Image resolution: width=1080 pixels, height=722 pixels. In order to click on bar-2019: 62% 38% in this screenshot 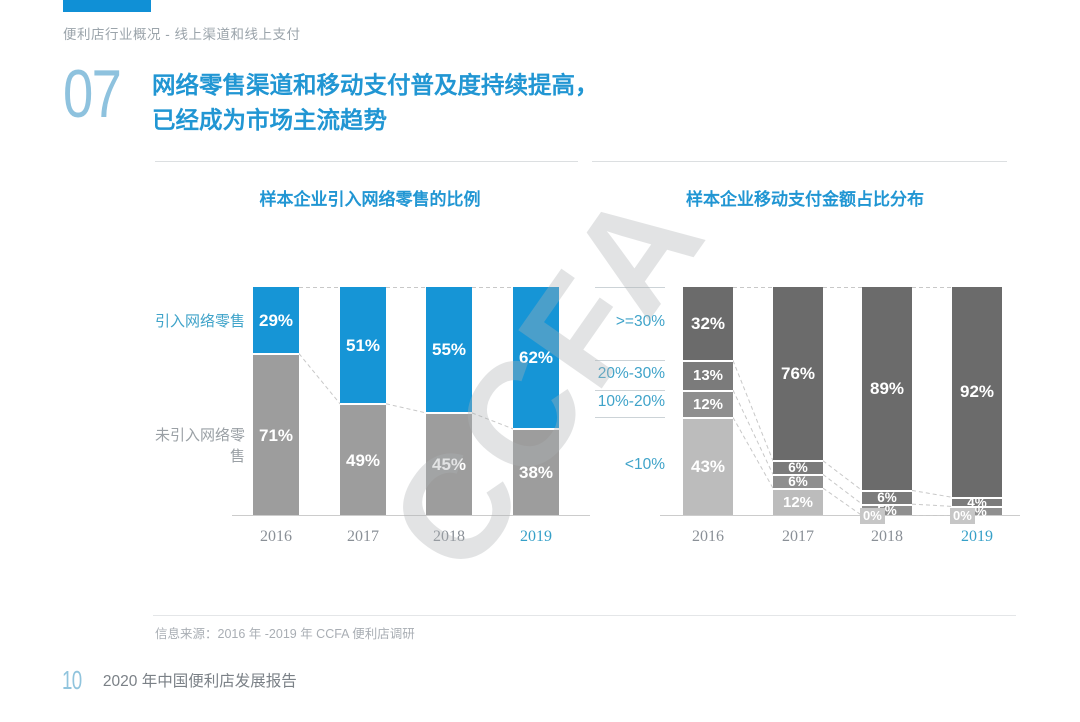, I will do `click(536, 401)`.